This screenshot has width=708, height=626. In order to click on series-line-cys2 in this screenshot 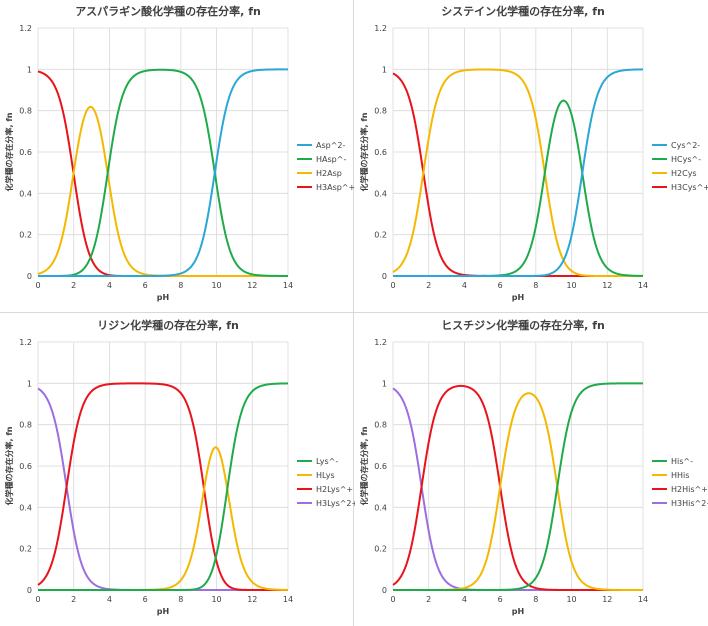, I will do `click(518, 172)`.